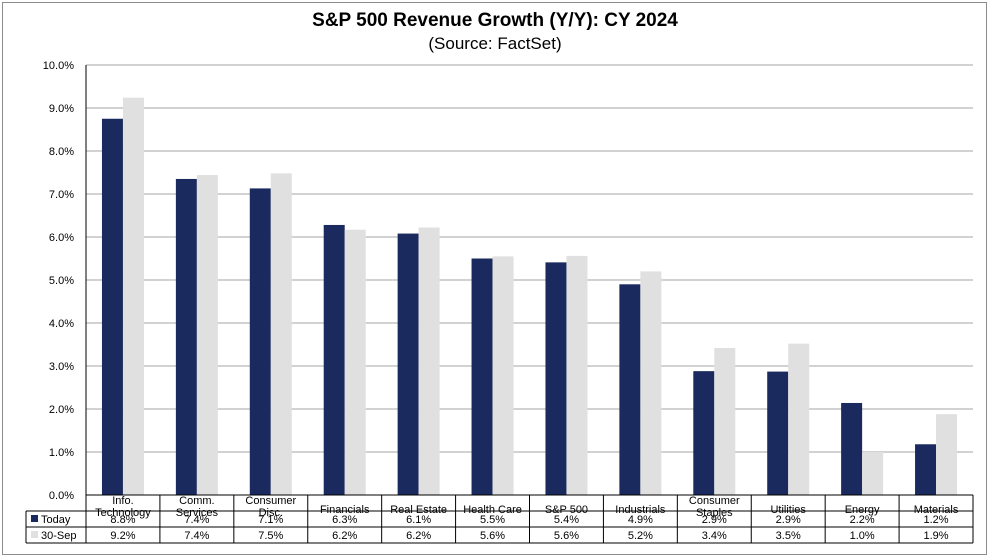 The width and height of the screenshot is (991, 559). What do you see at coordinates (122, 501) in the screenshot?
I see `category-label: Info.` at bounding box center [122, 501].